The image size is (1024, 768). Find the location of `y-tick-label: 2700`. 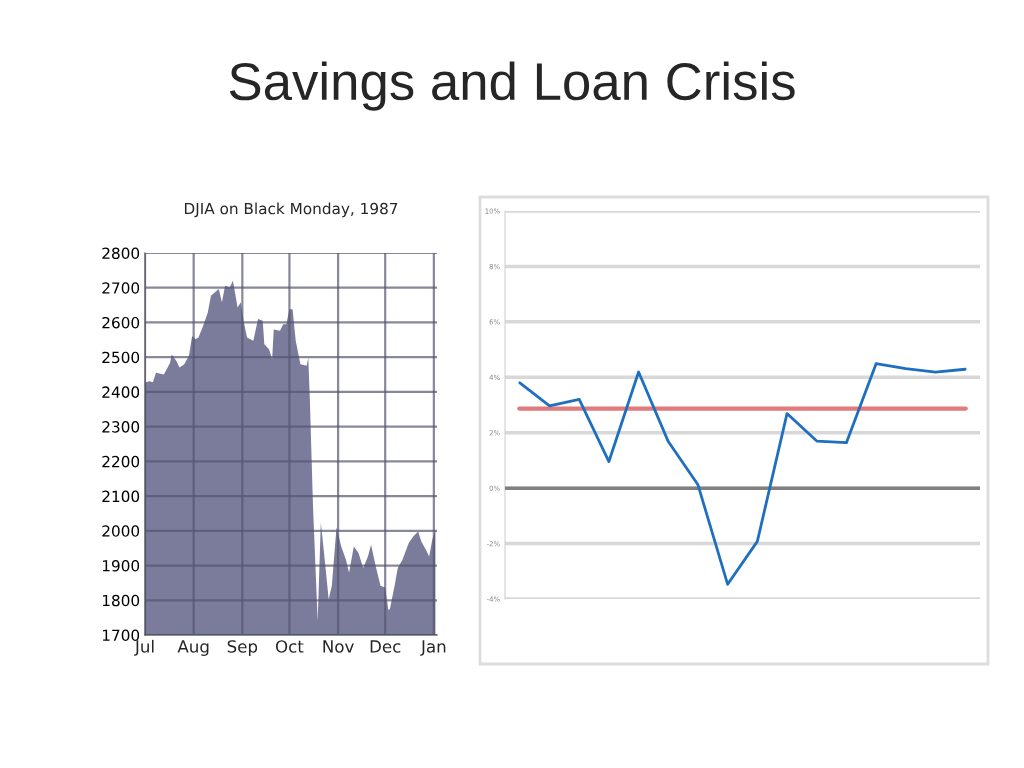

y-tick-label: 2700 is located at coordinates (121, 288).